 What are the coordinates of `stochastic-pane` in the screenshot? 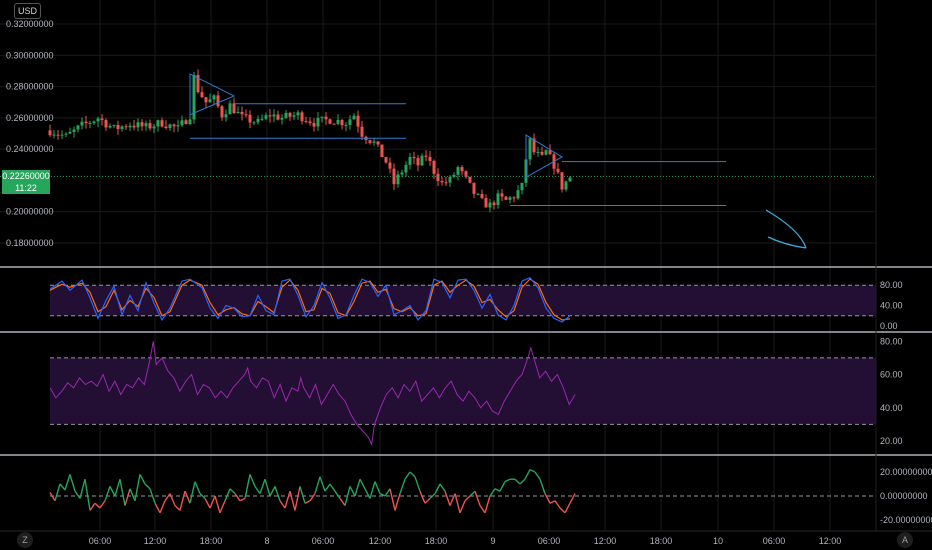 It's located at (462, 299).